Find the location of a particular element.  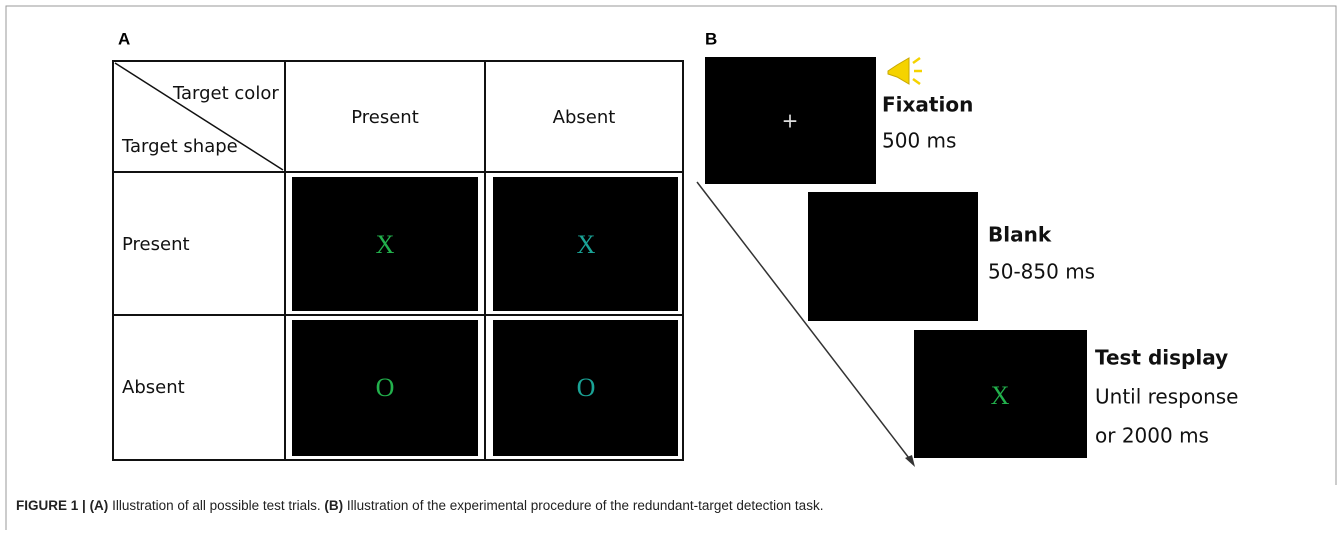

header-shape: Target shape is located at coordinates (179, 146).